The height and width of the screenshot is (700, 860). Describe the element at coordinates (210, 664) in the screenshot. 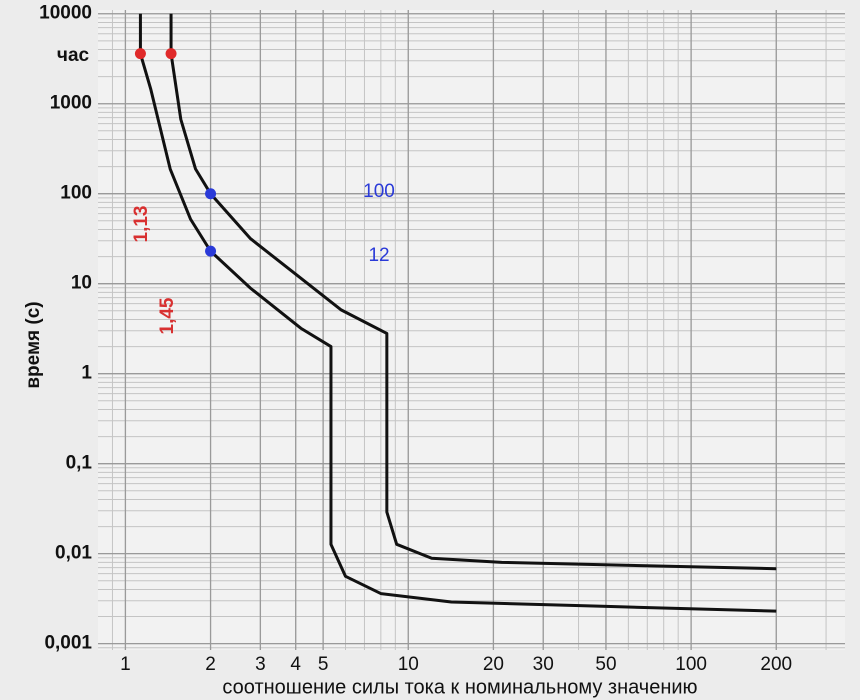

I see `x-tick-label: 2` at that location.